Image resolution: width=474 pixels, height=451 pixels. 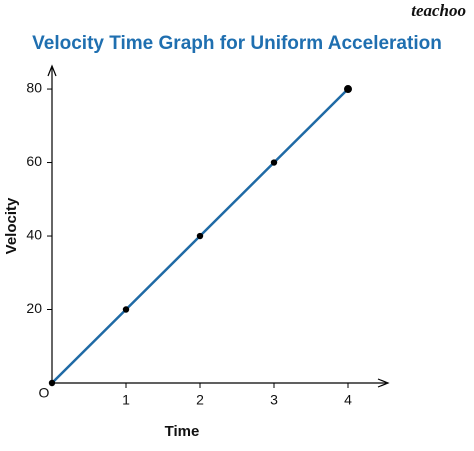 I want to click on x-tick-label: 4, so click(x=348, y=400).